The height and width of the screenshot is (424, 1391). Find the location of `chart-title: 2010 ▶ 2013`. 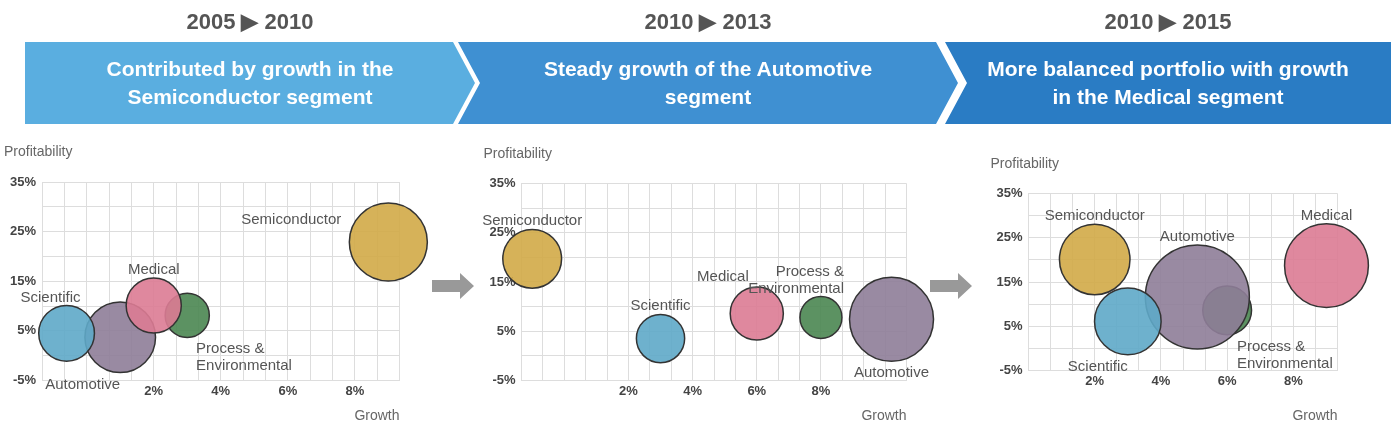

chart-title: 2010 ▶ 2013 is located at coordinates (708, 22).